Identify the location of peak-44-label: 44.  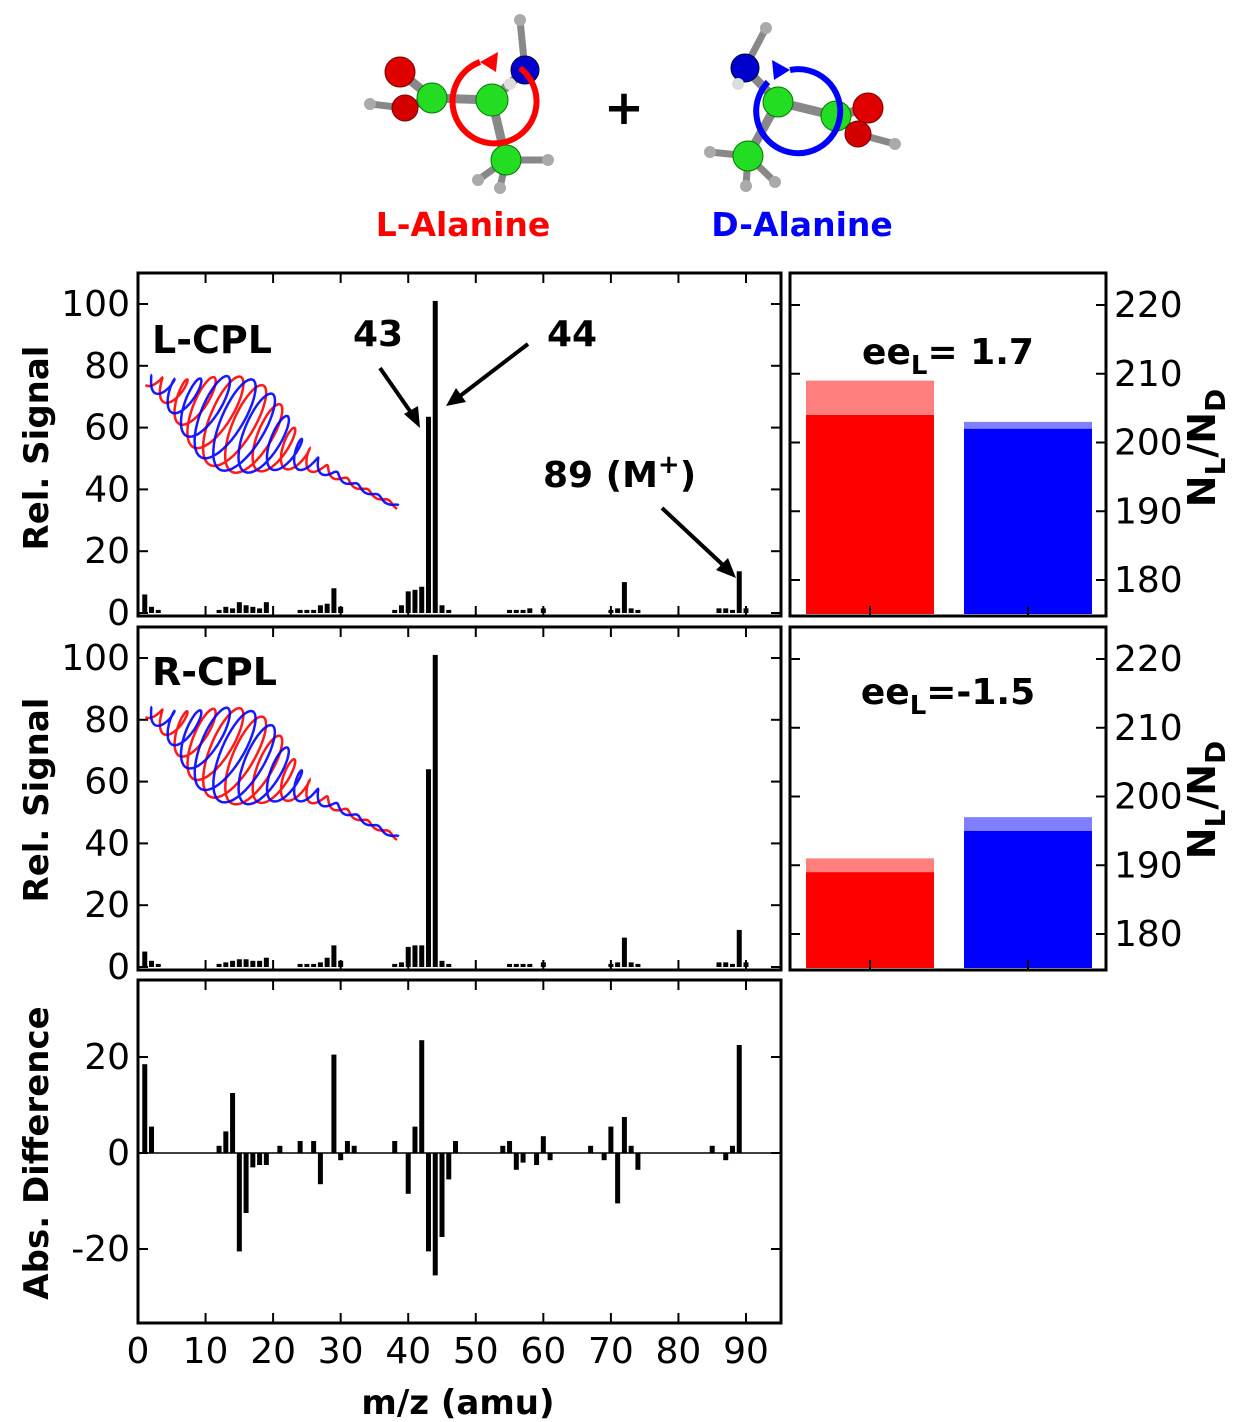
(572, 334).